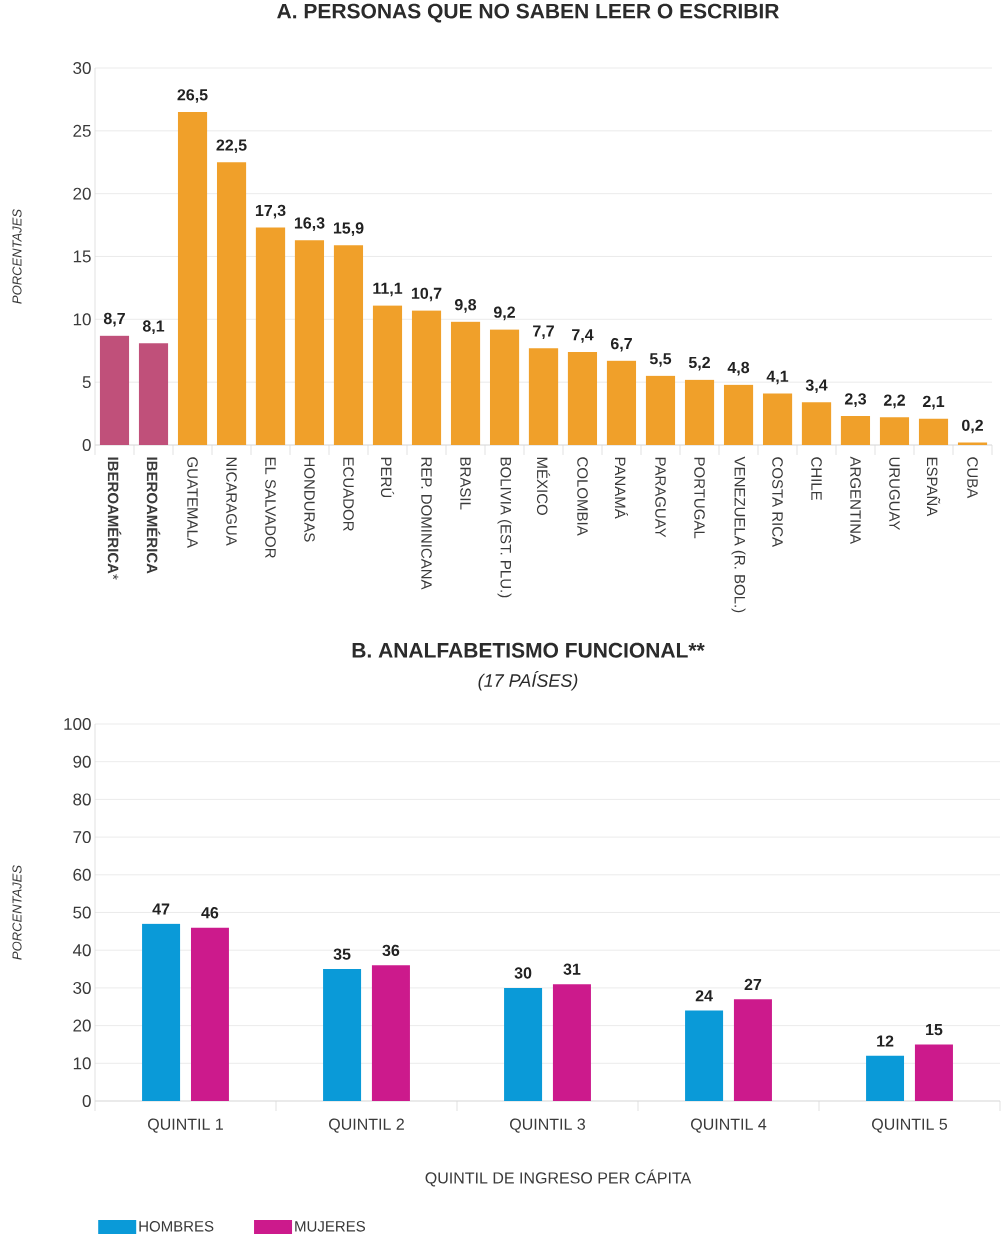 The height and width of the screenshot is (1236, 1006). Describe the element at coordinates (426, 294) in the screenshot. I see `data-label: 10,7` at that location.